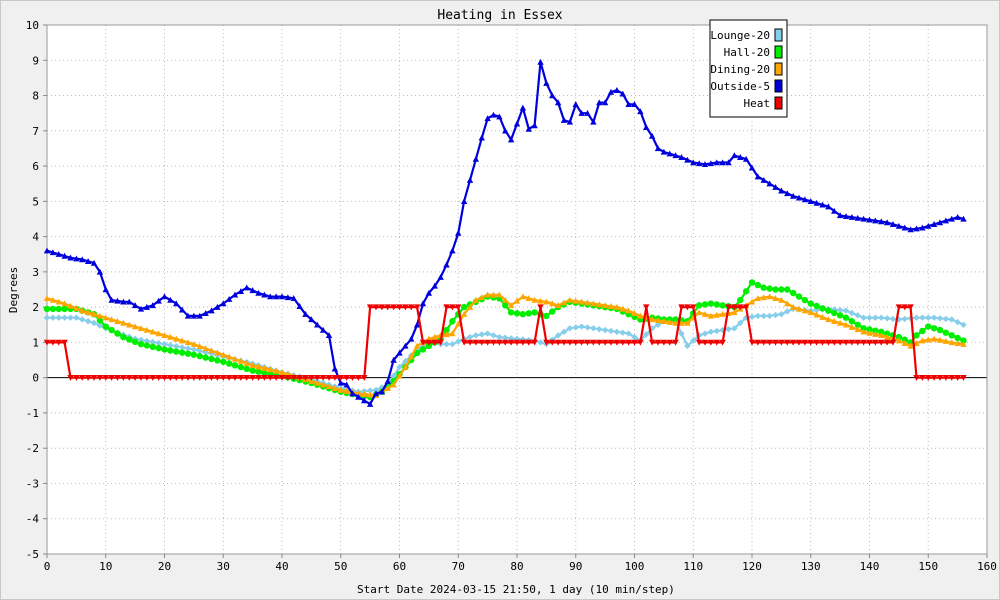  What do you see at coordinates (748, 68) in the screenshot?
I see `legend-box` at bounding box center [748, 68].